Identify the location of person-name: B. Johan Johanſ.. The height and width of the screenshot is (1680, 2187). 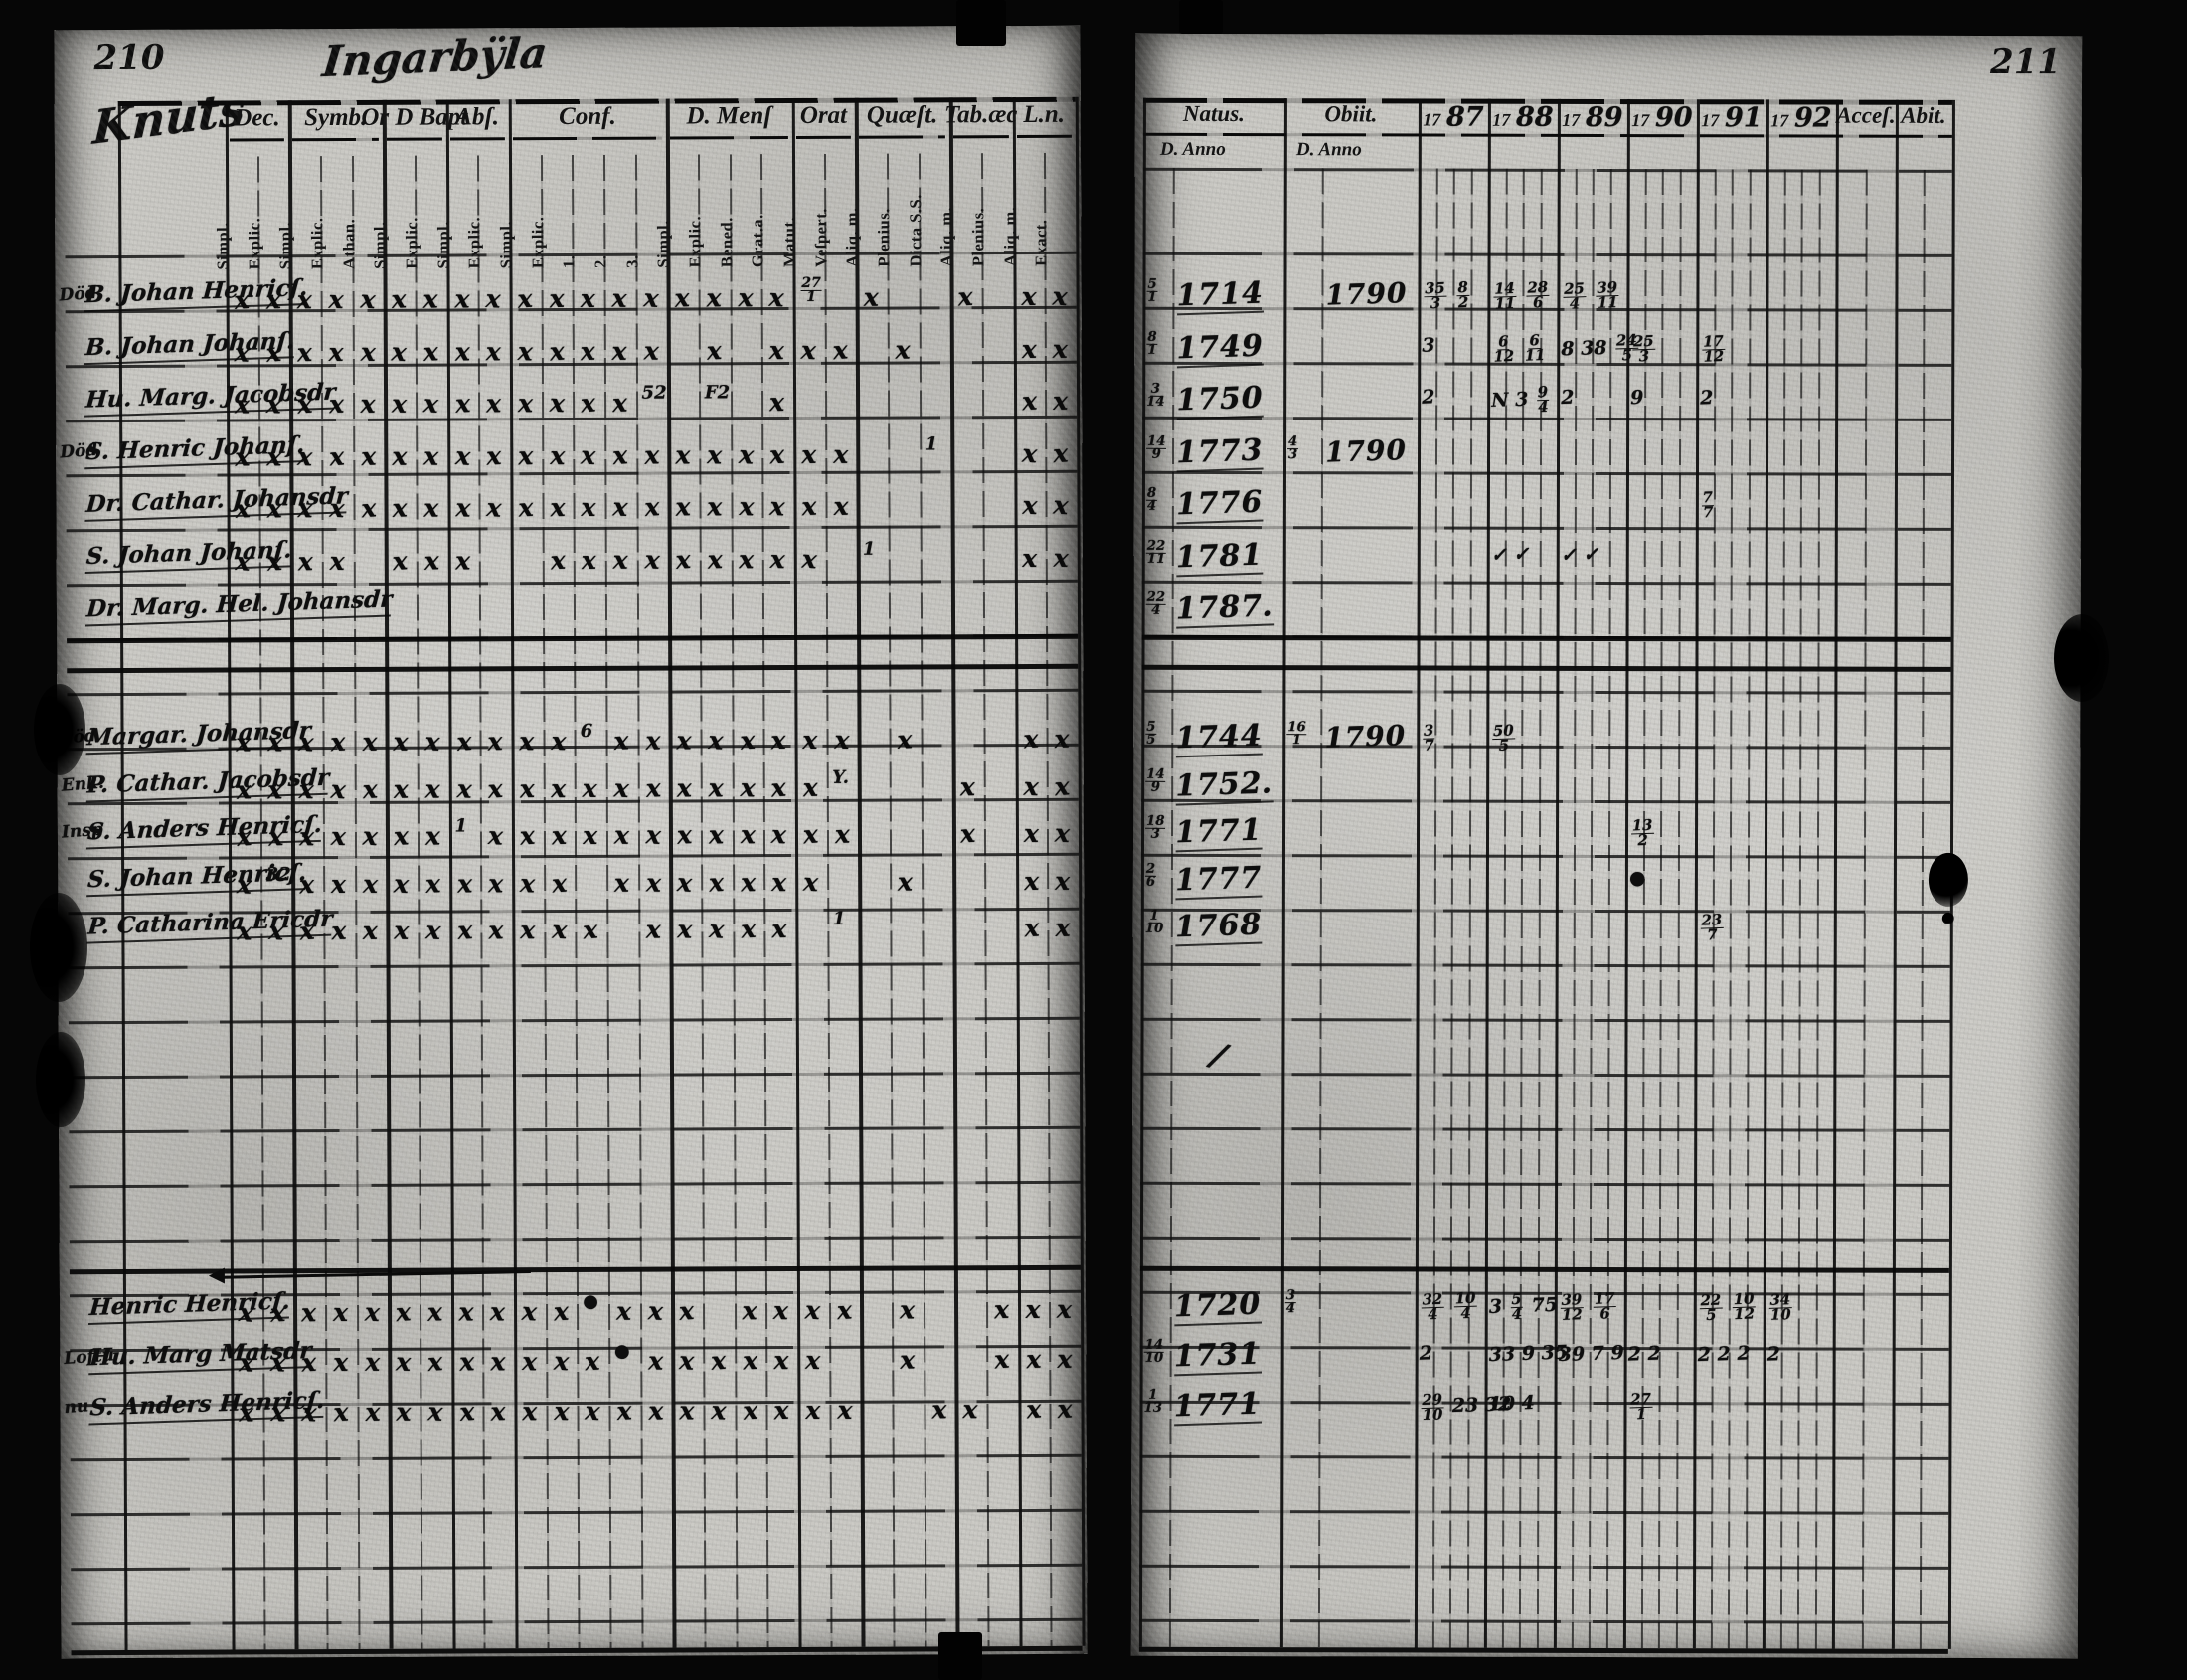
(189, 345).